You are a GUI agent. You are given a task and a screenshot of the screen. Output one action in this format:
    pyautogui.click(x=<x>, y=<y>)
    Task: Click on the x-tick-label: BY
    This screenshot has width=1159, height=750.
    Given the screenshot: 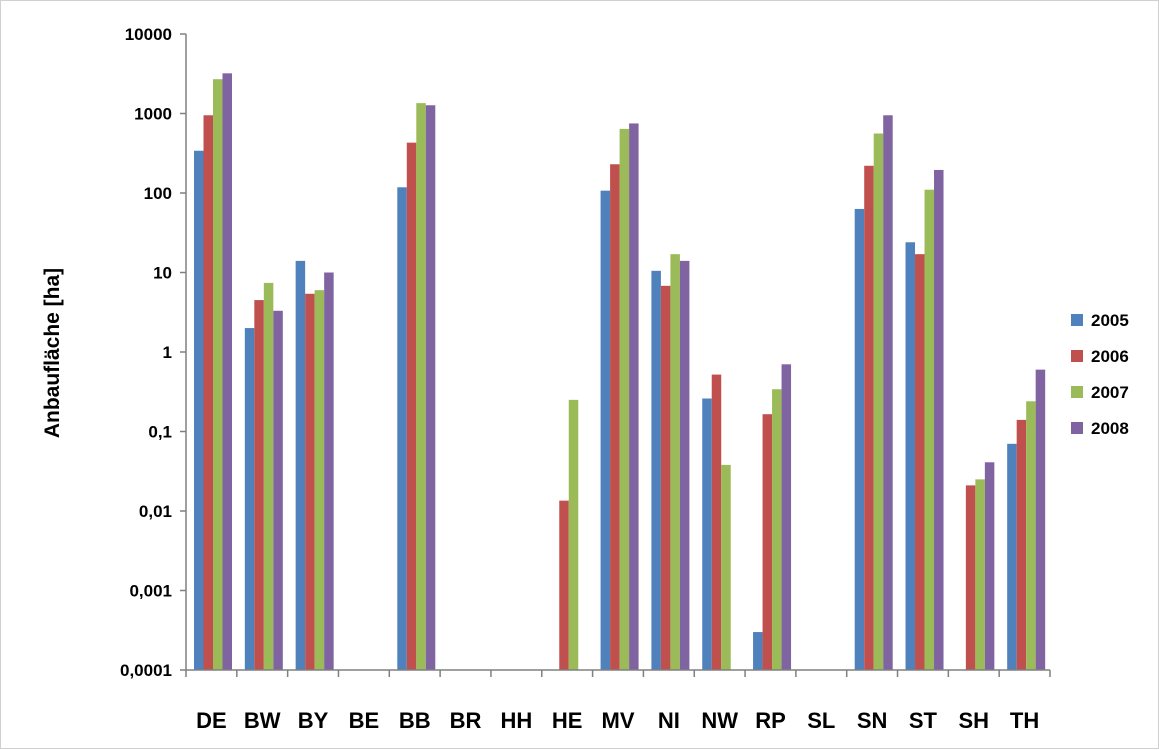 What is the action you would take?
    pyautogui.click(x=313, y=720)
    